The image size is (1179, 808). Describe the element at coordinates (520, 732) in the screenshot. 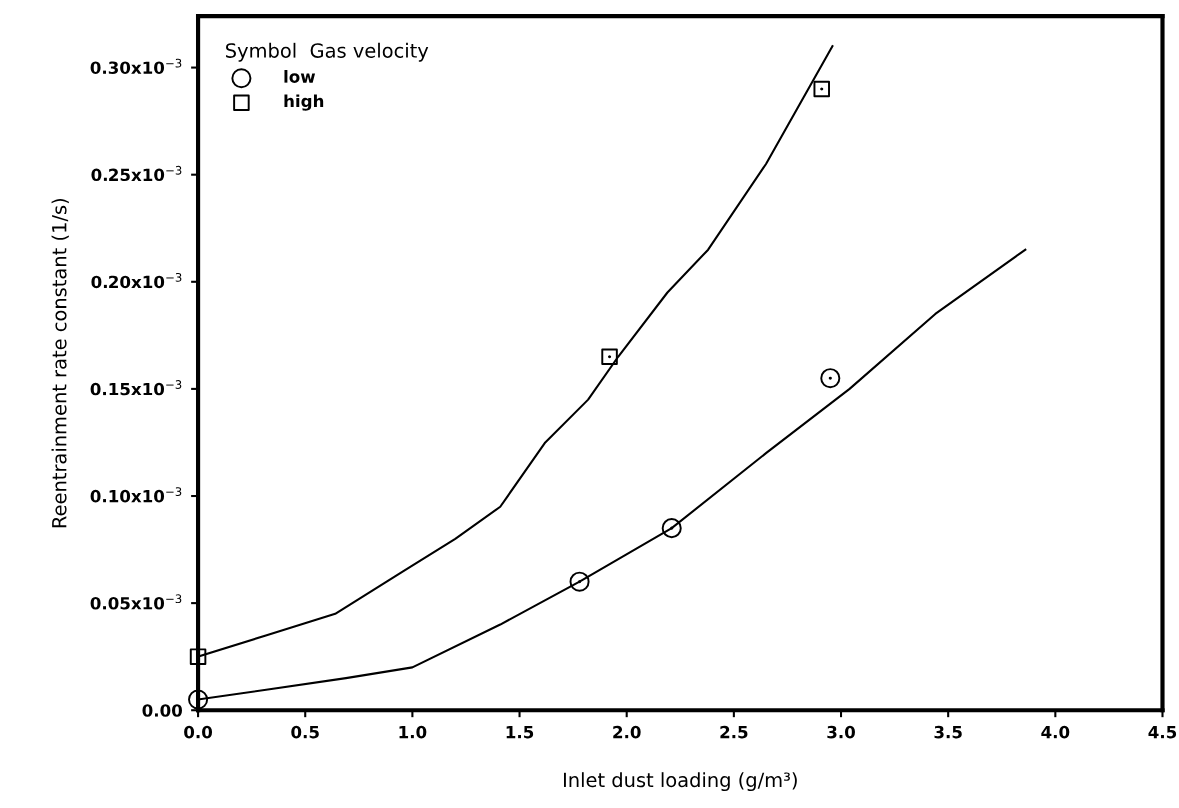

I see `x-tick-label: 1.5` at that location.